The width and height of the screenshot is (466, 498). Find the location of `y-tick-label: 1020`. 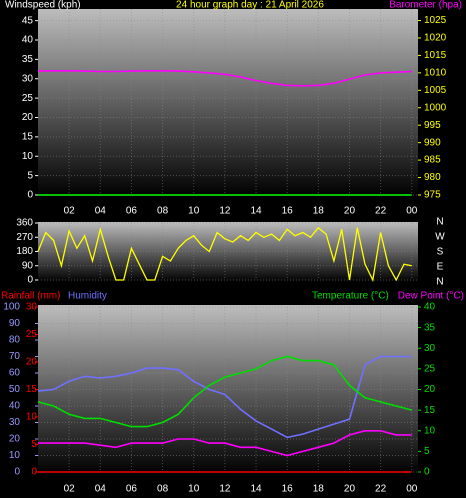

y-tick-label: 1020 is located at coordinates (435, 38).